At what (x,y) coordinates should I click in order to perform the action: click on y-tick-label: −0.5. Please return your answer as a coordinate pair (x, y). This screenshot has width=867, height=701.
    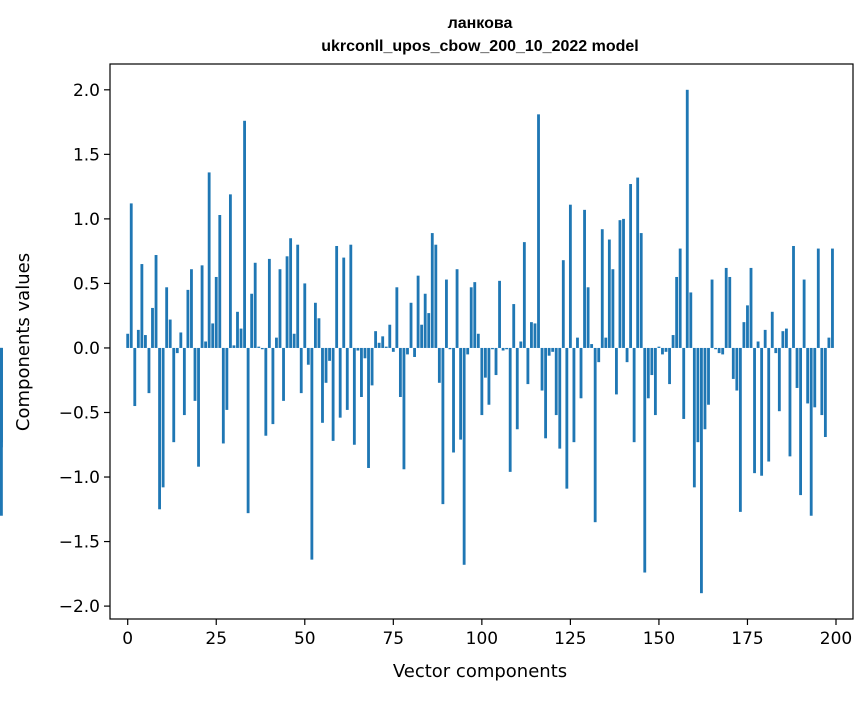
    Looking at the image, I should click on (79, 413).